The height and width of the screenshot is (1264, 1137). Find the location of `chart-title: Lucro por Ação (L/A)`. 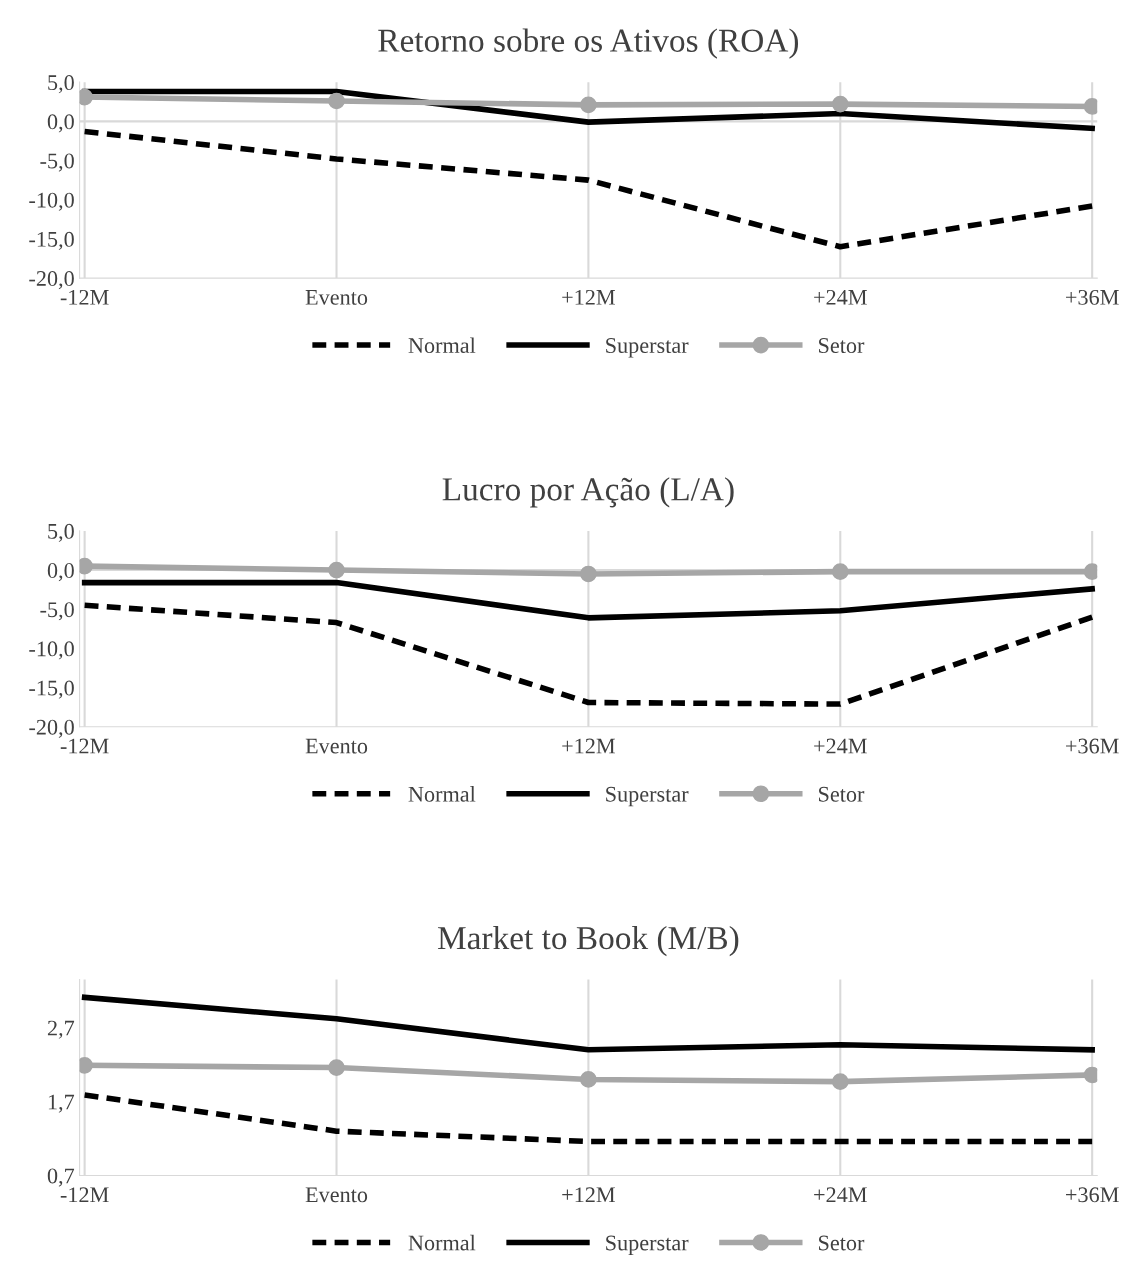

chart-title: Lucro por Ação (L/A) is located at coordinates (588, 492).